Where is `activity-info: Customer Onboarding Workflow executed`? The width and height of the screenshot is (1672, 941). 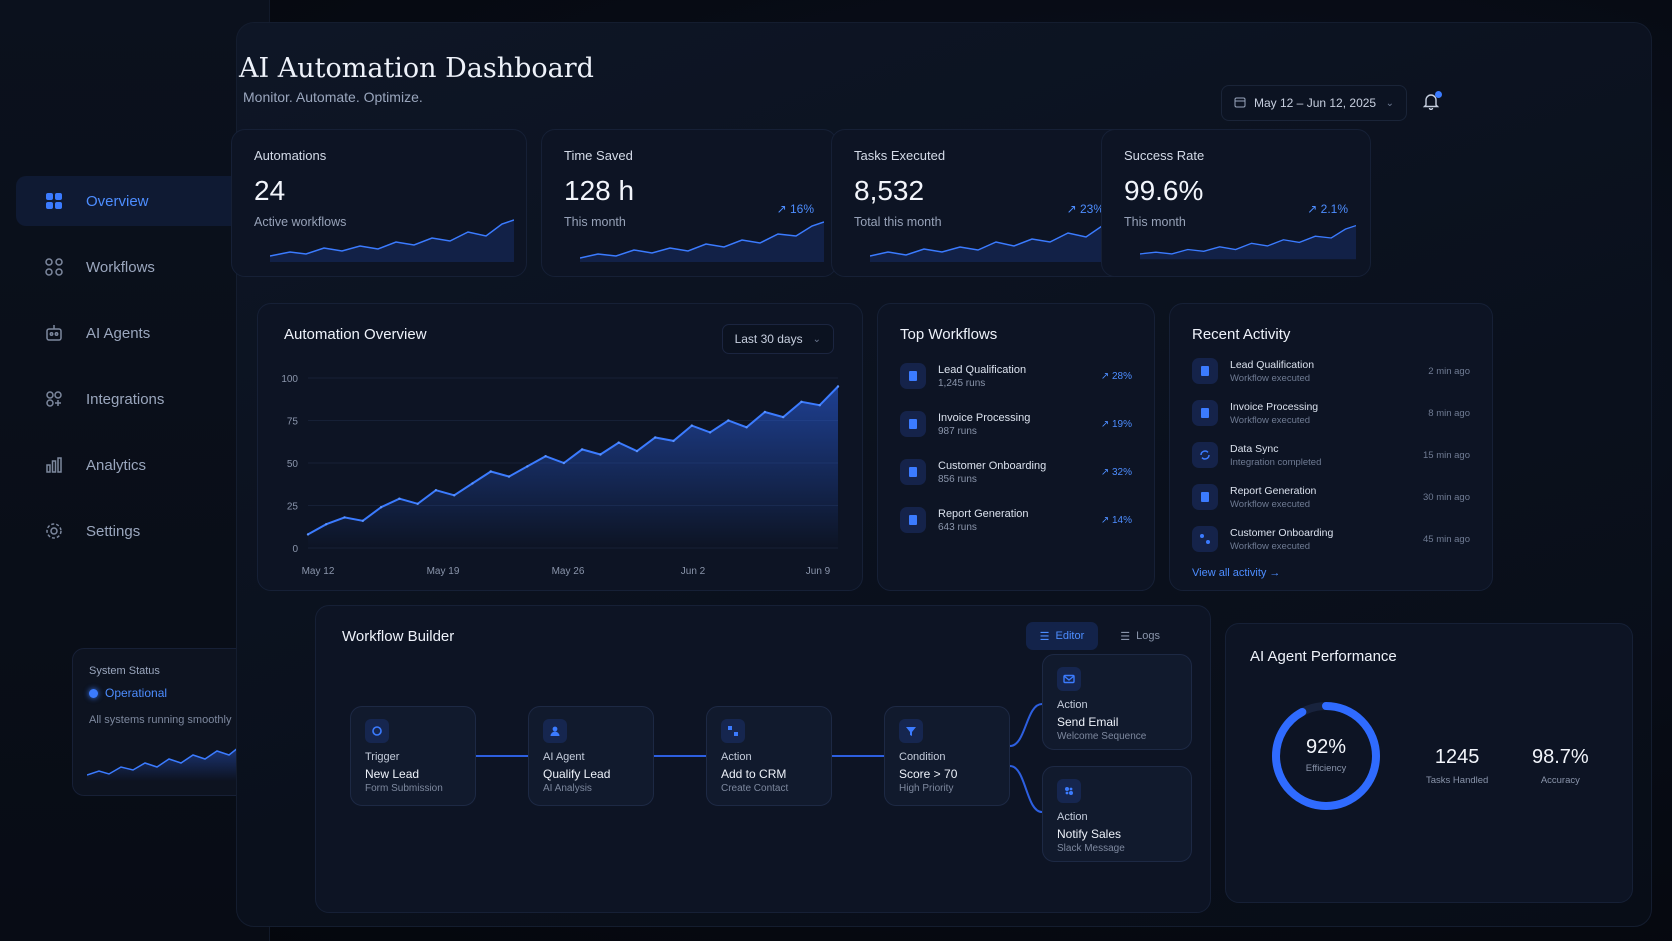 activity-info: Customer Onboarding Workflow executed is located at coordinates (1281, 539).